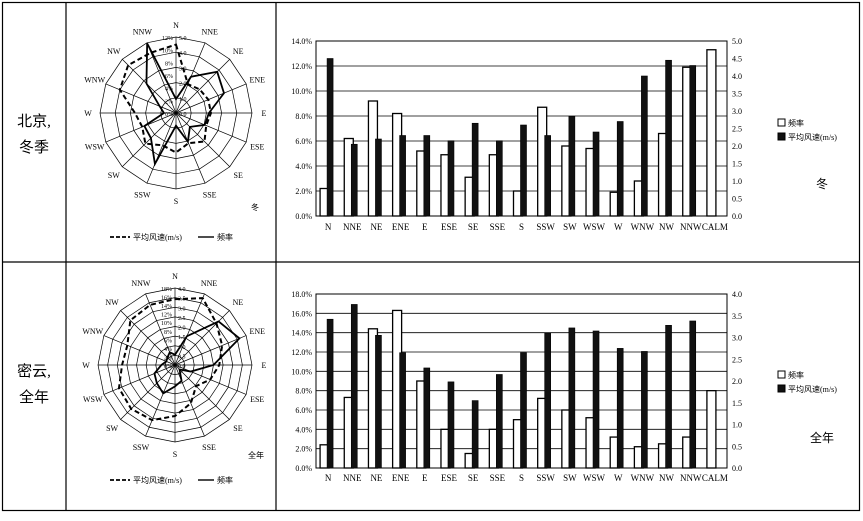 The image size is (863, 521). I want to click on rose-ring-label-speed: 2.0, so click(182, 329).